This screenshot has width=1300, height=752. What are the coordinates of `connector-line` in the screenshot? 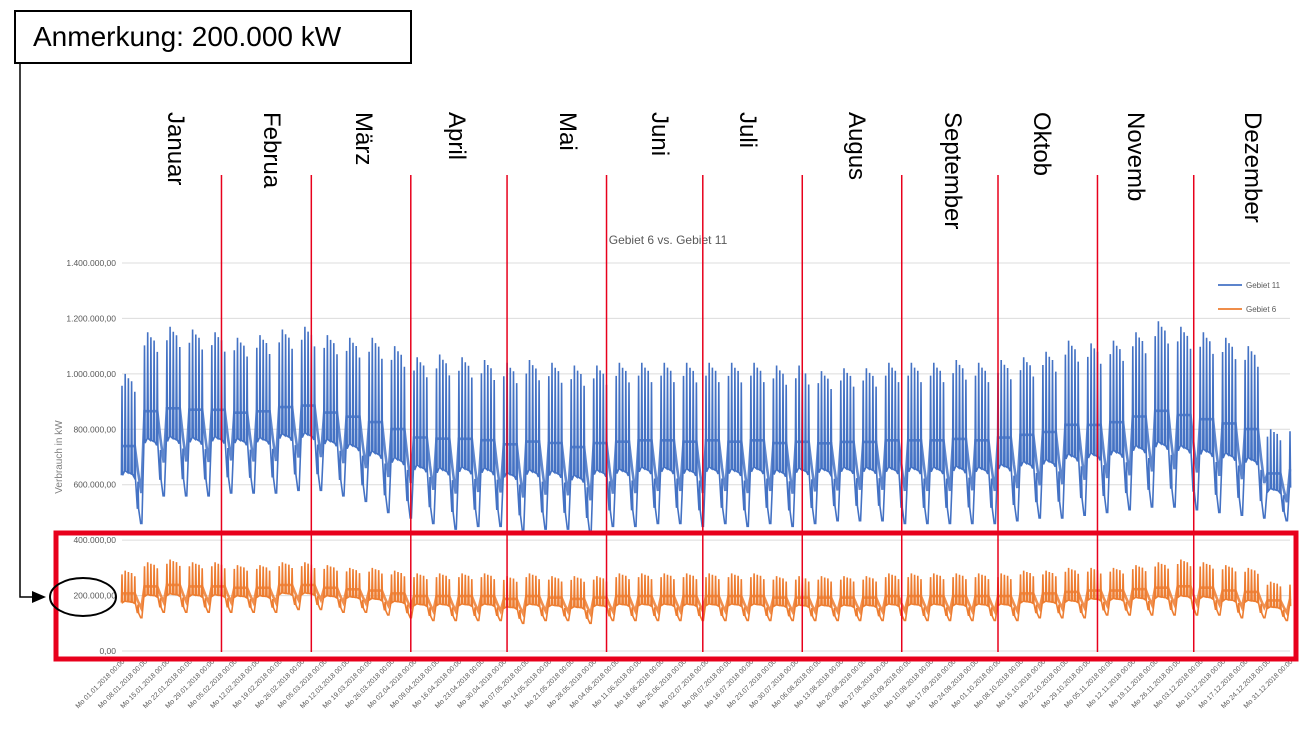 It's located at (26, 331).